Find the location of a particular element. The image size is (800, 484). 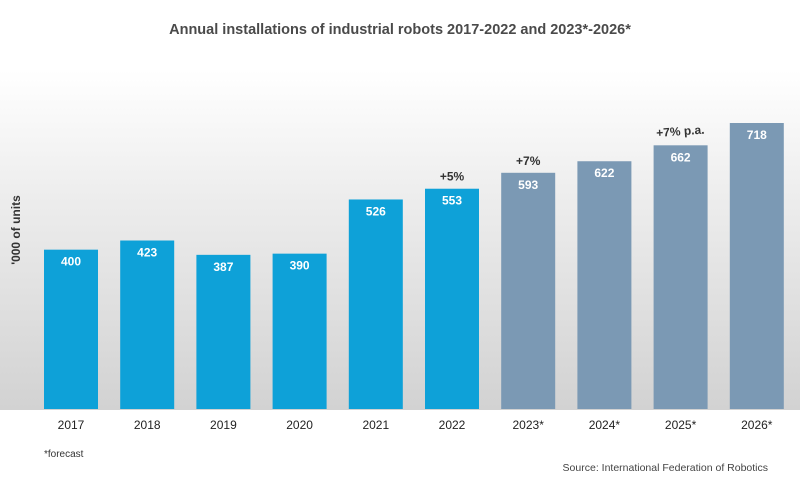

bar-2026-forecast is located at coordinates (756, 266).